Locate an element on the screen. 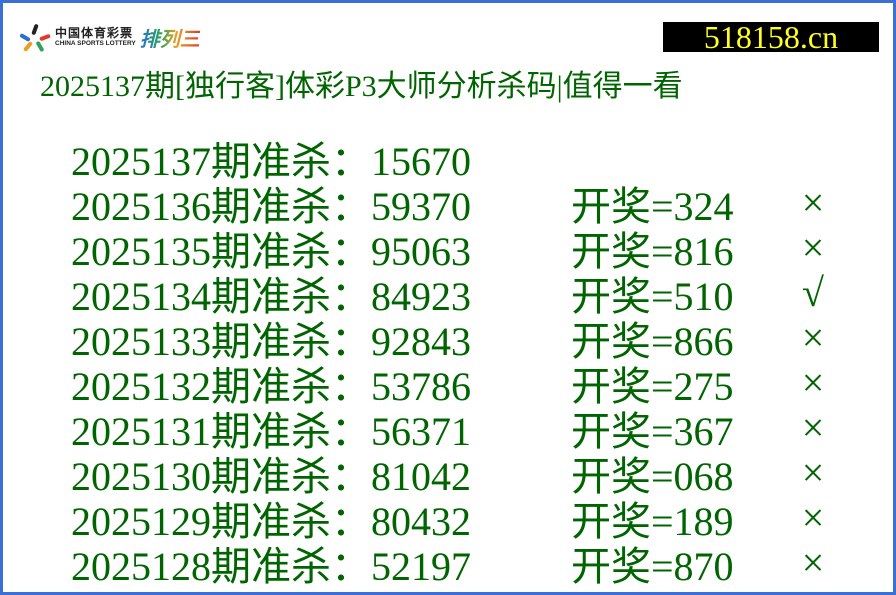 This screenshot has width=896, height=595. row-draw-result: 开奖=866 is located at coordinates (652, 341).